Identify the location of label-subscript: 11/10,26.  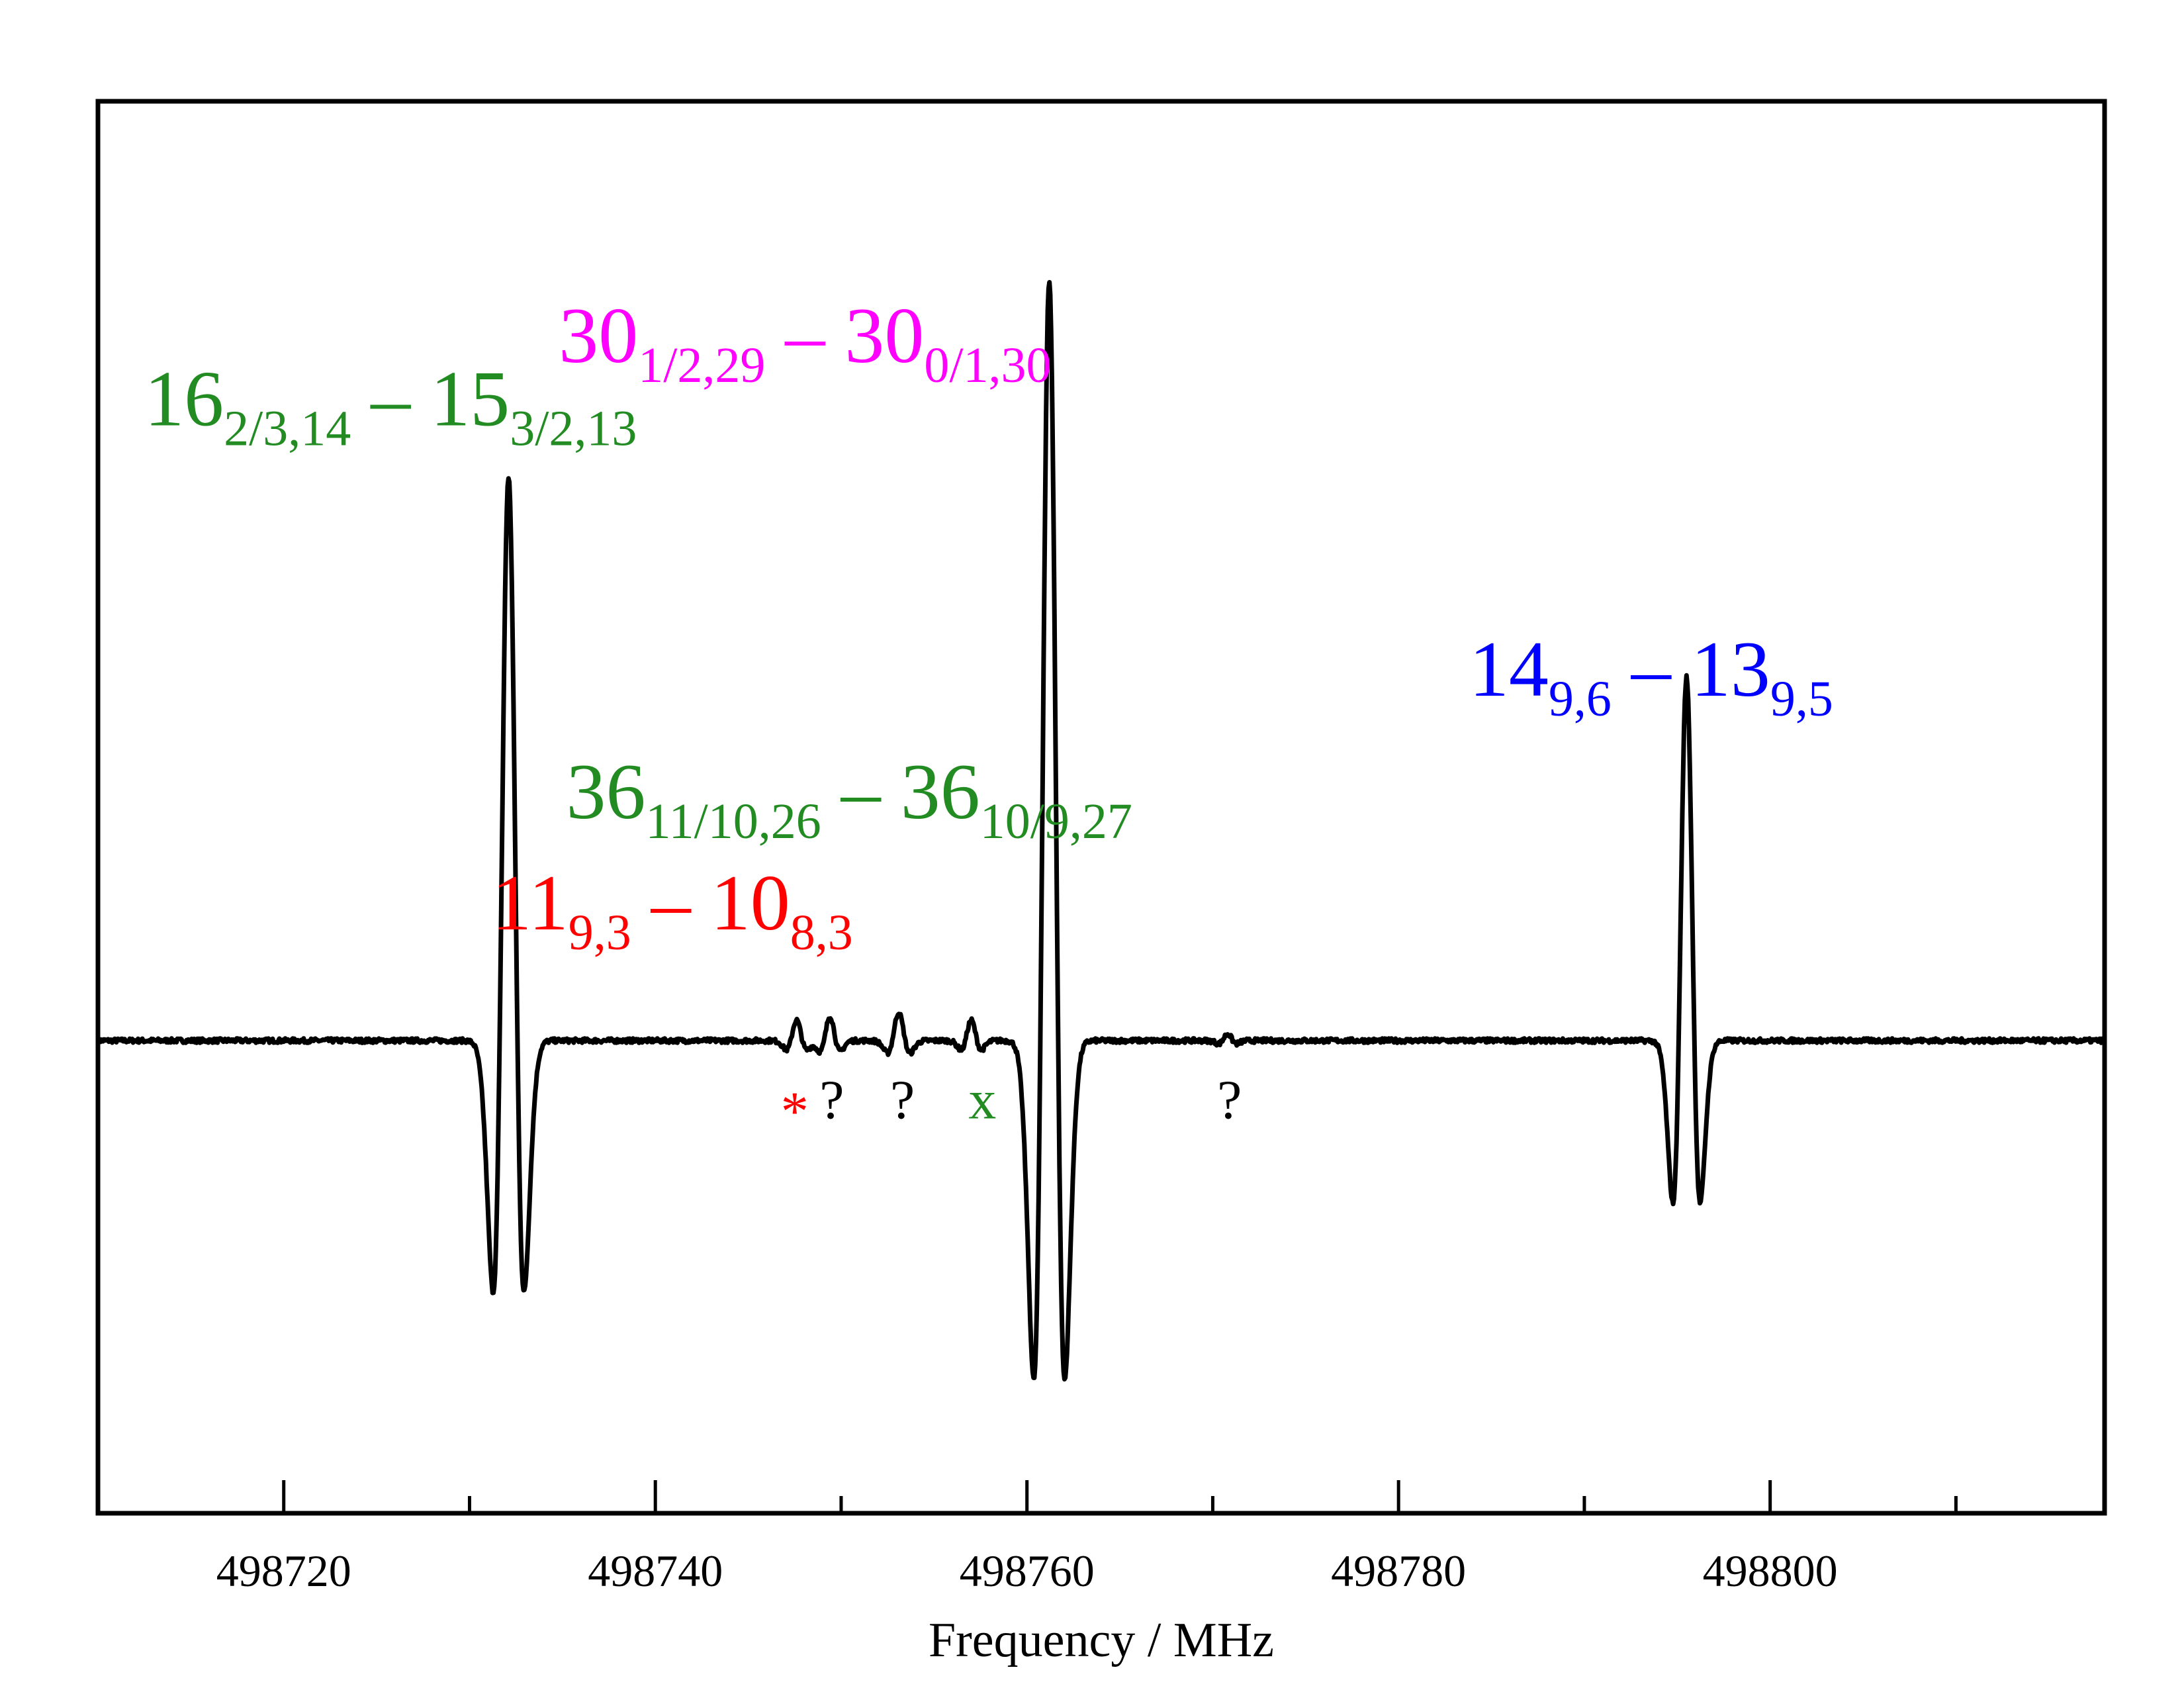
(733, 821).